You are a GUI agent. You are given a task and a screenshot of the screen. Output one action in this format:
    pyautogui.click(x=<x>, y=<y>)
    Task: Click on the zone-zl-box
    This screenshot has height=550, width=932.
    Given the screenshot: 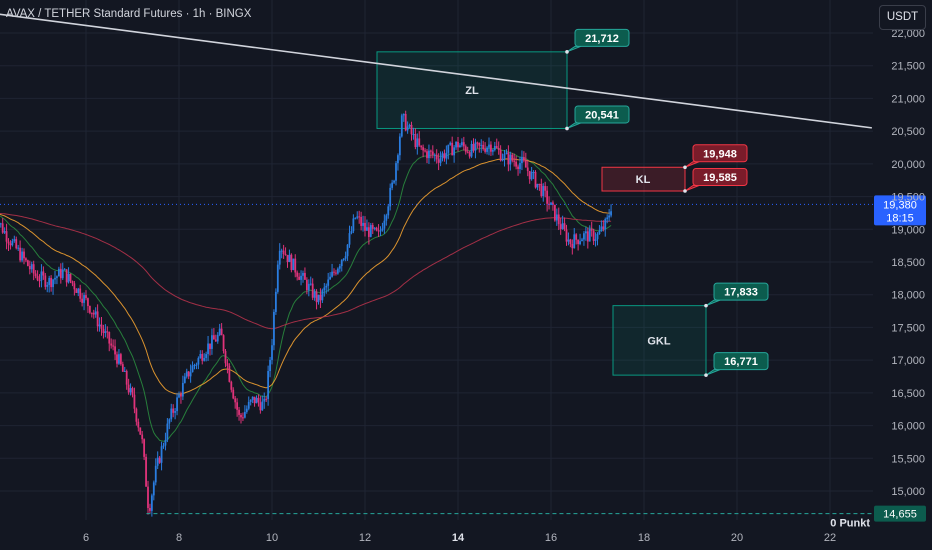 What is the action you would take?
    pyautogui.click(x=472, y=90)
    